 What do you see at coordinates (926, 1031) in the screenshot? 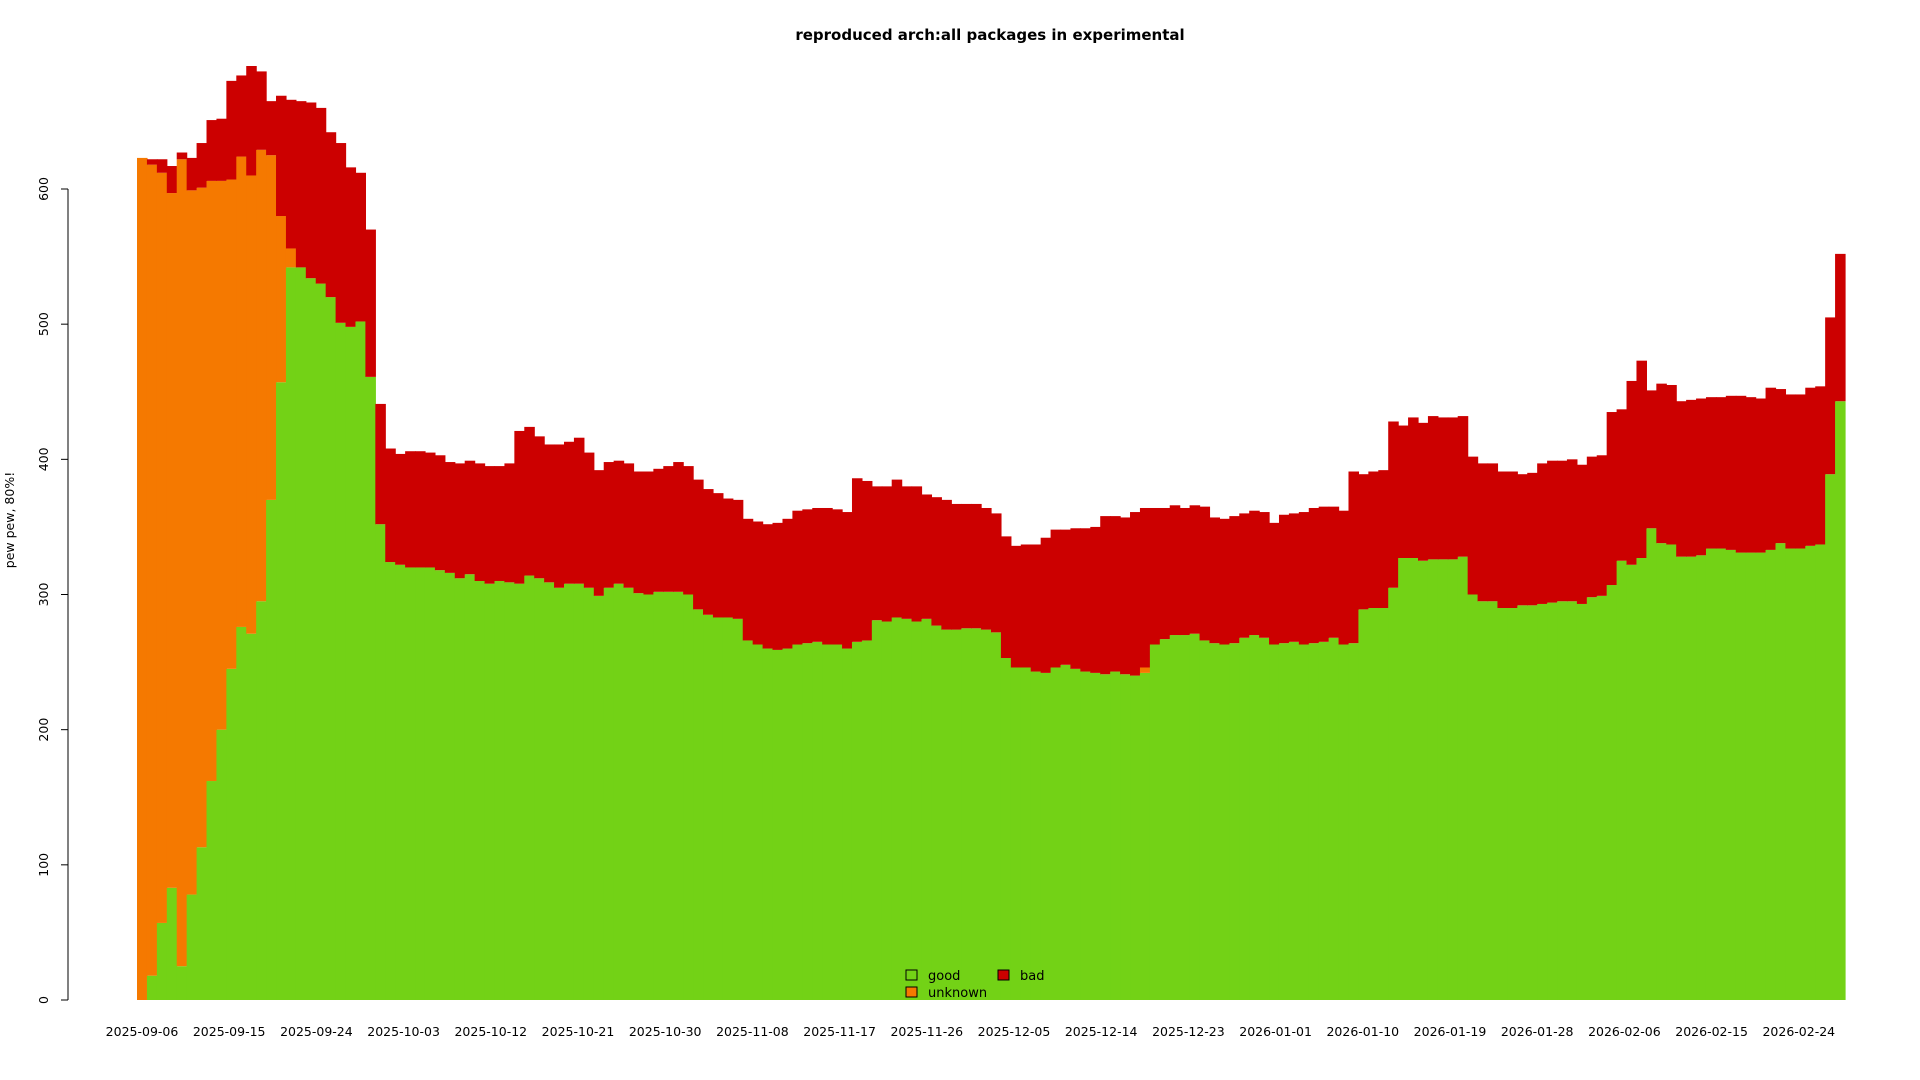
I see `x-tick-label: 2025-11-26` at bounding box center [926, 1031].